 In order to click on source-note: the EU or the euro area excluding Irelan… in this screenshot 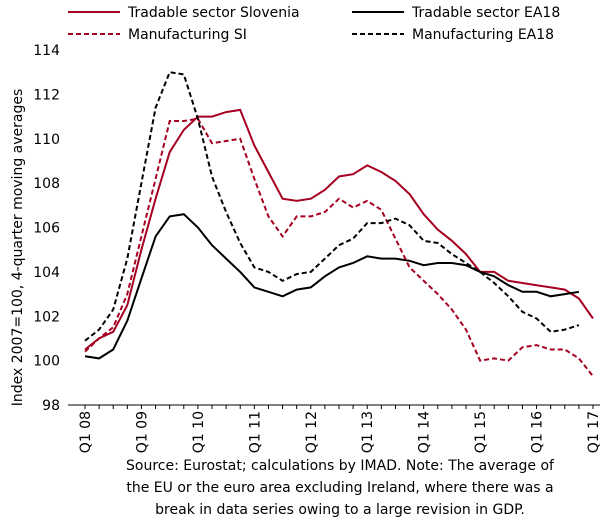, I will do `click(339, 488)`.